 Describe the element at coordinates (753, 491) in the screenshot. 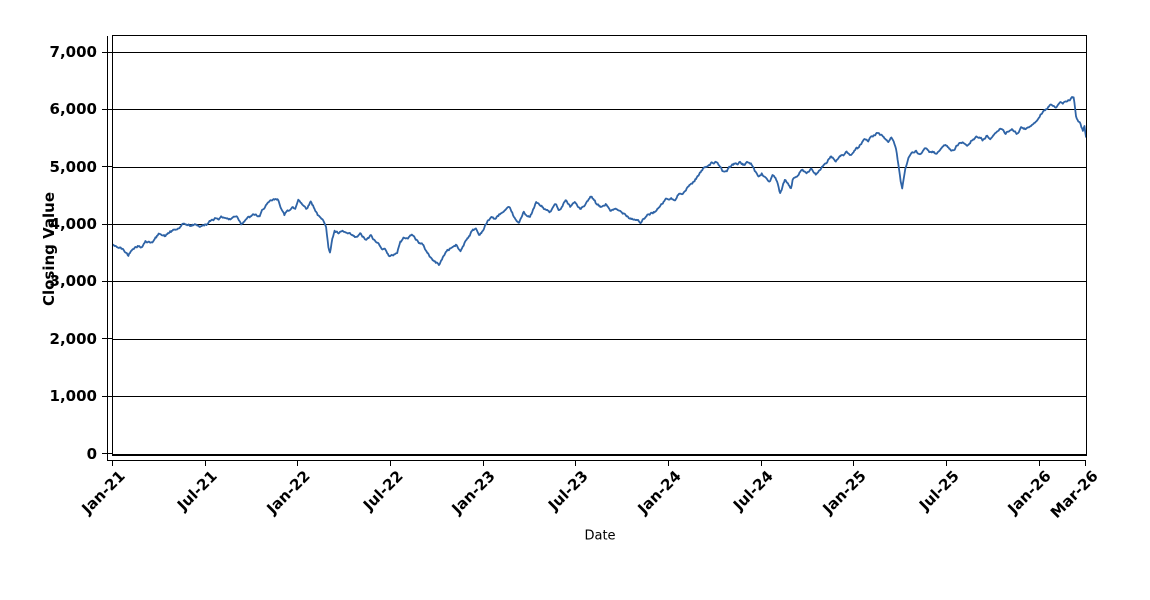

I see `x-tick-label: Jul-24` at that location.